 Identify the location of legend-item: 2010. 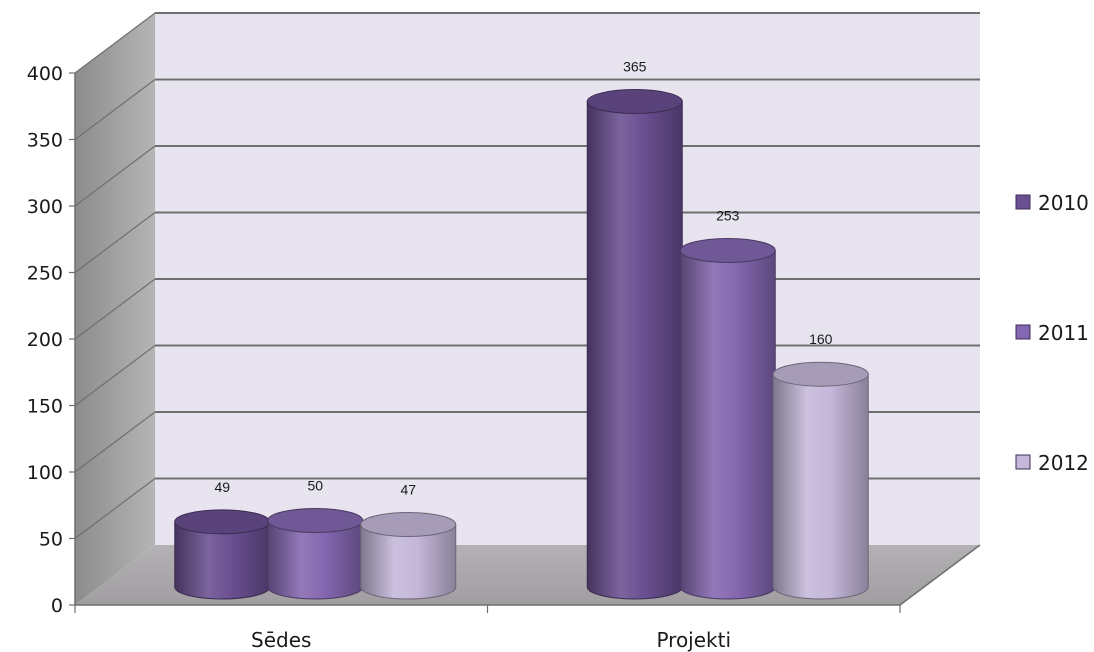
(1052, 203).